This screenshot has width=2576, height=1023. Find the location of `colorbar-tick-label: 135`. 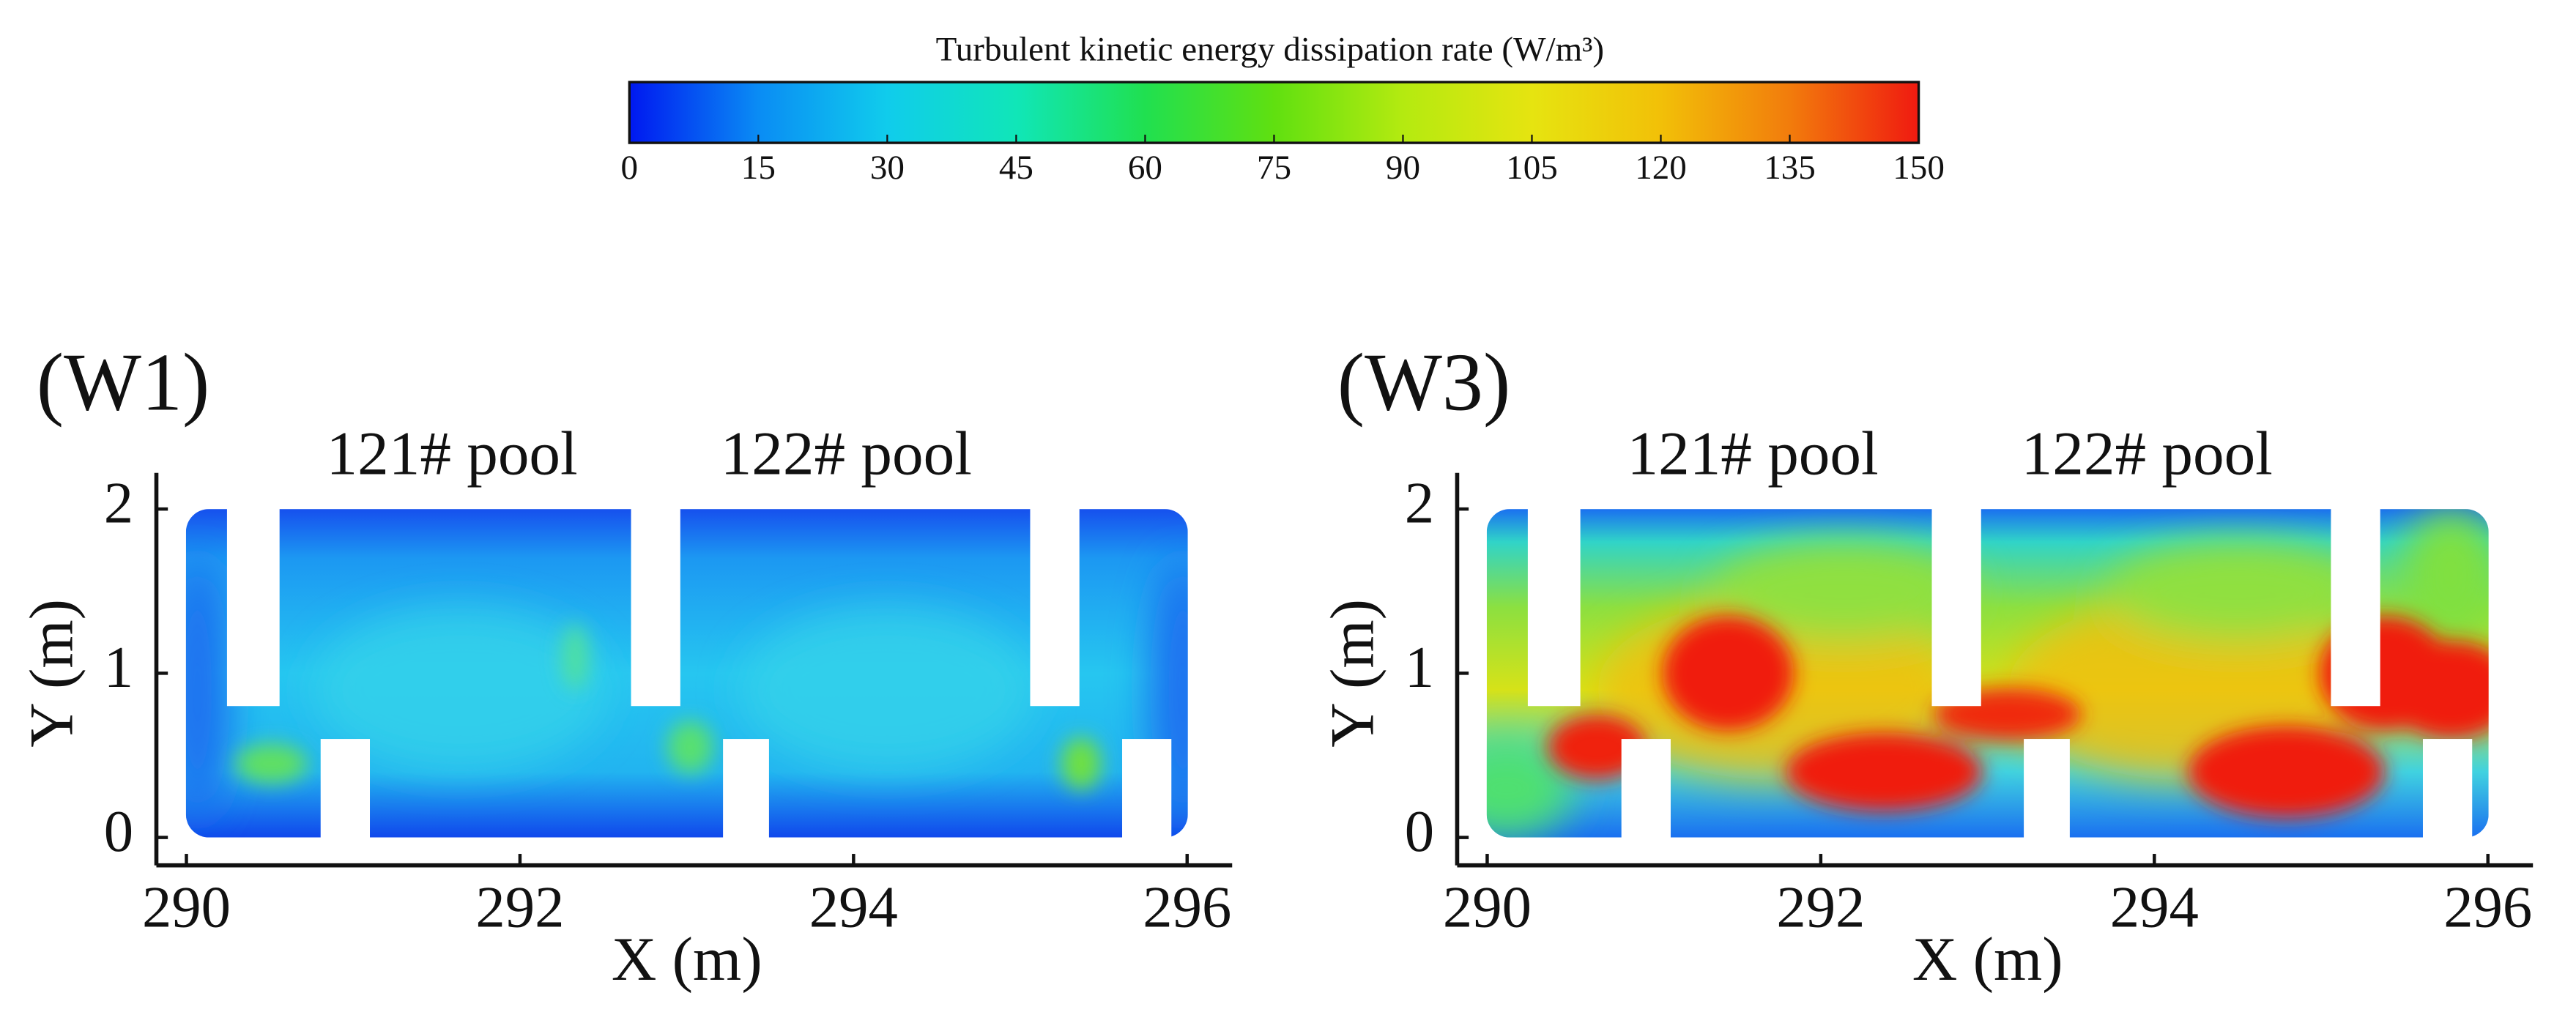

colorbar-tick-label: 135 is located at coordinates (1790, 168).